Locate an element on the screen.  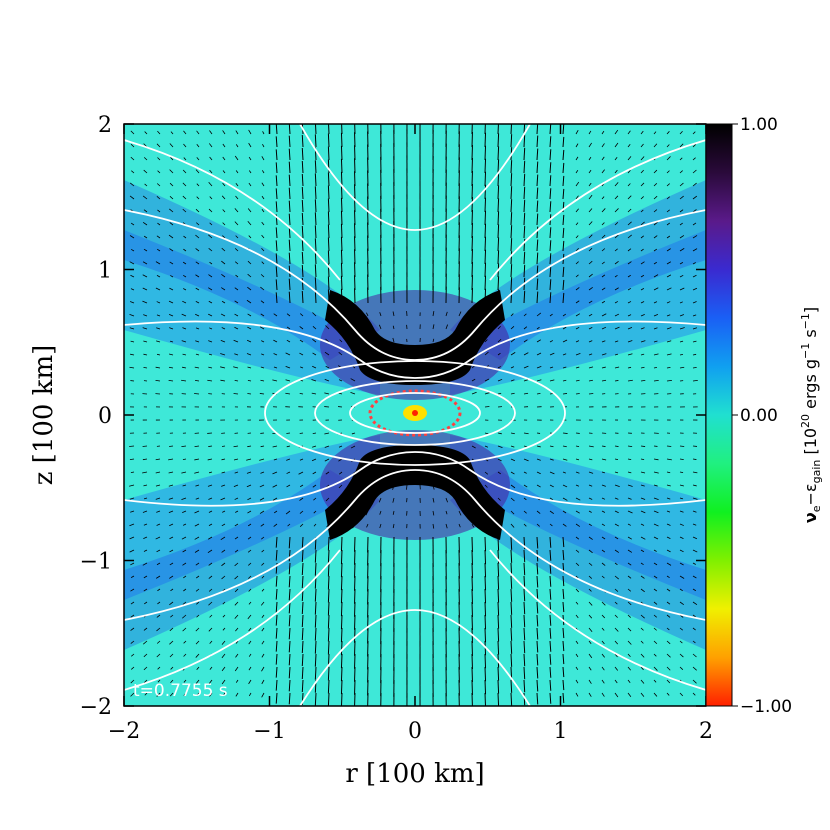
y-tick-label-3: 1 is located at coordinates (105, 271).